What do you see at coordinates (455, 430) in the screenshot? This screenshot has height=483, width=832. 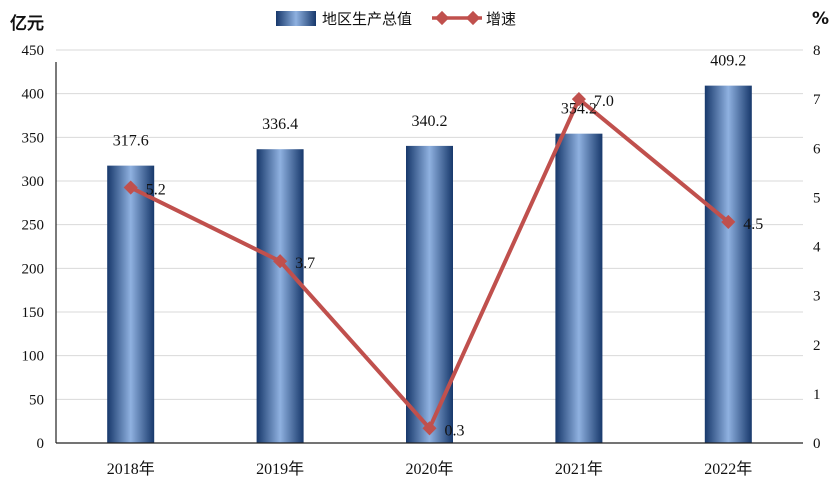 I see `line-value-label: 0.3` at bounding box center [455, 430].